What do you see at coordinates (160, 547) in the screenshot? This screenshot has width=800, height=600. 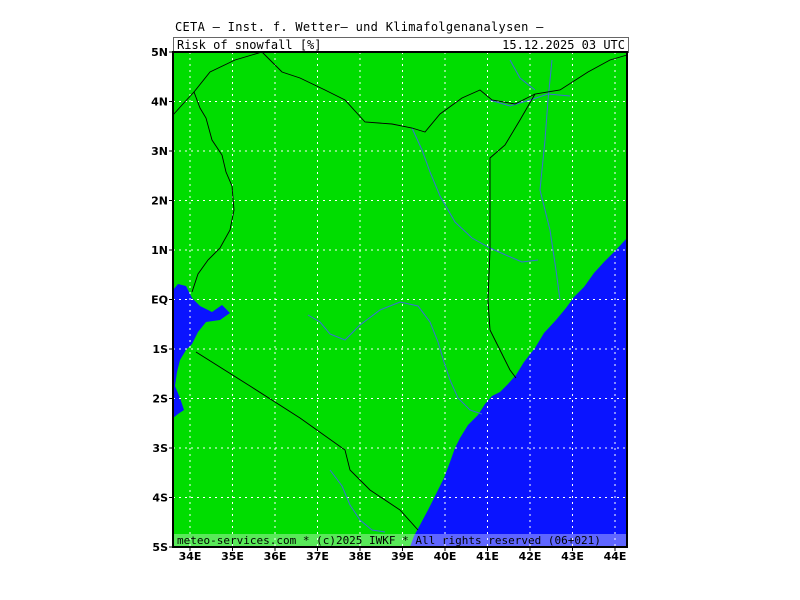 I see `latitude-label: 5S` at bounding box center [160, 547].